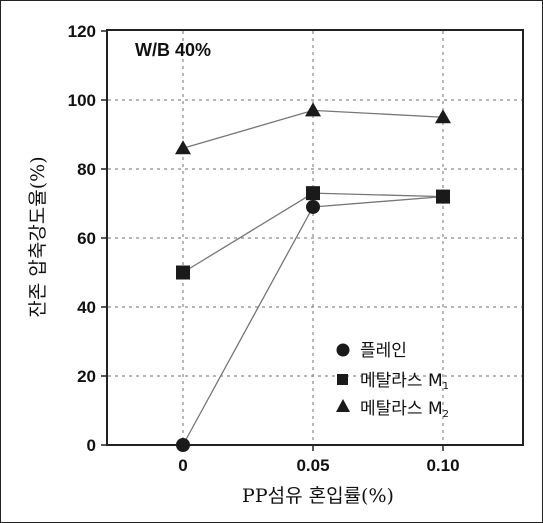  I want to click on y-axis-ticks: 0 20 40 60 80 100 120, so click(87, 238).